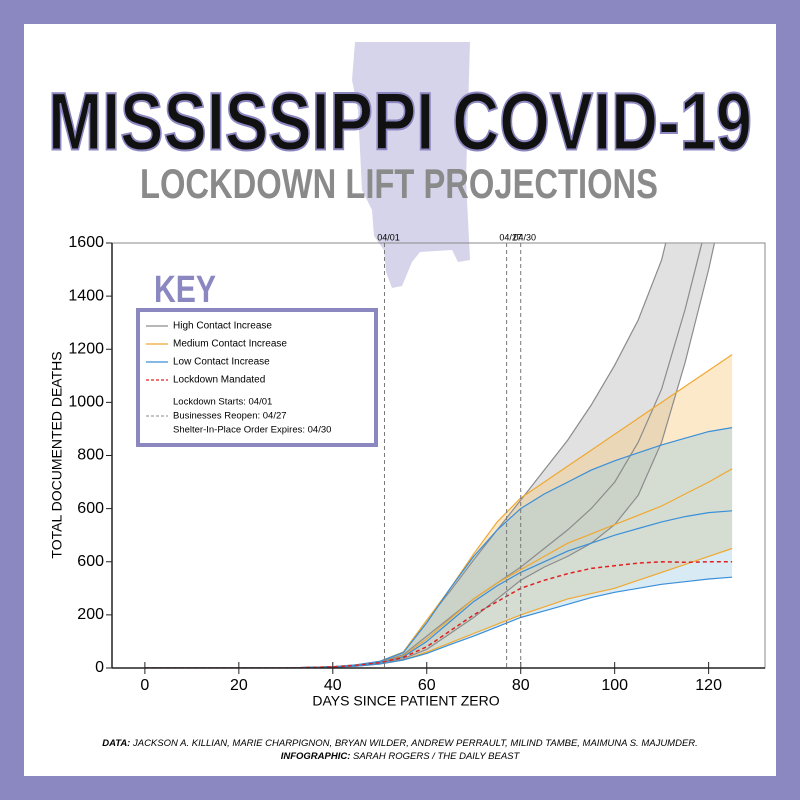 Image resolution: width=800 pixels, height=805 pixels. I want to click on chart-title: MISSISSIPPI COVID-19, so click(400, 122).